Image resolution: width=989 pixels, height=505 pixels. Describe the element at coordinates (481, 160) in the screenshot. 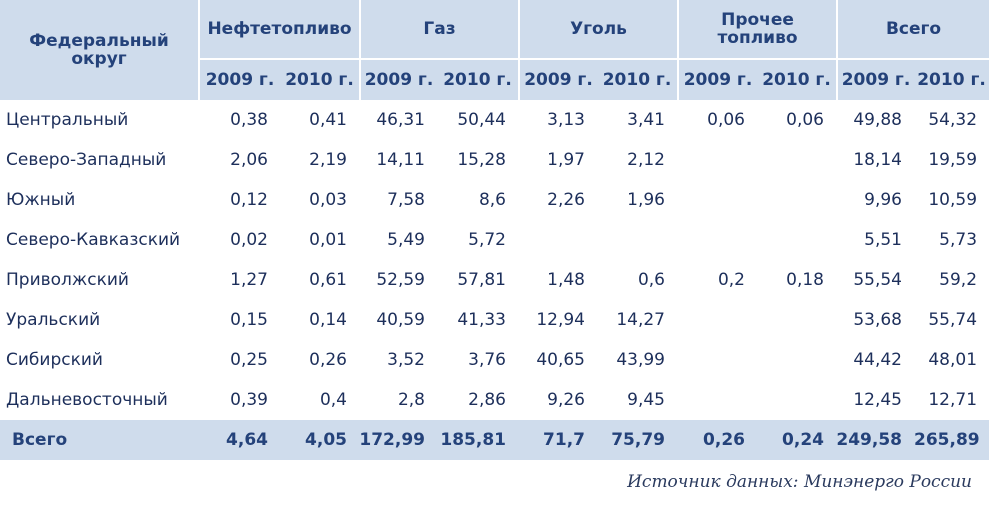

I see `value-cell: 15,28` at that location.